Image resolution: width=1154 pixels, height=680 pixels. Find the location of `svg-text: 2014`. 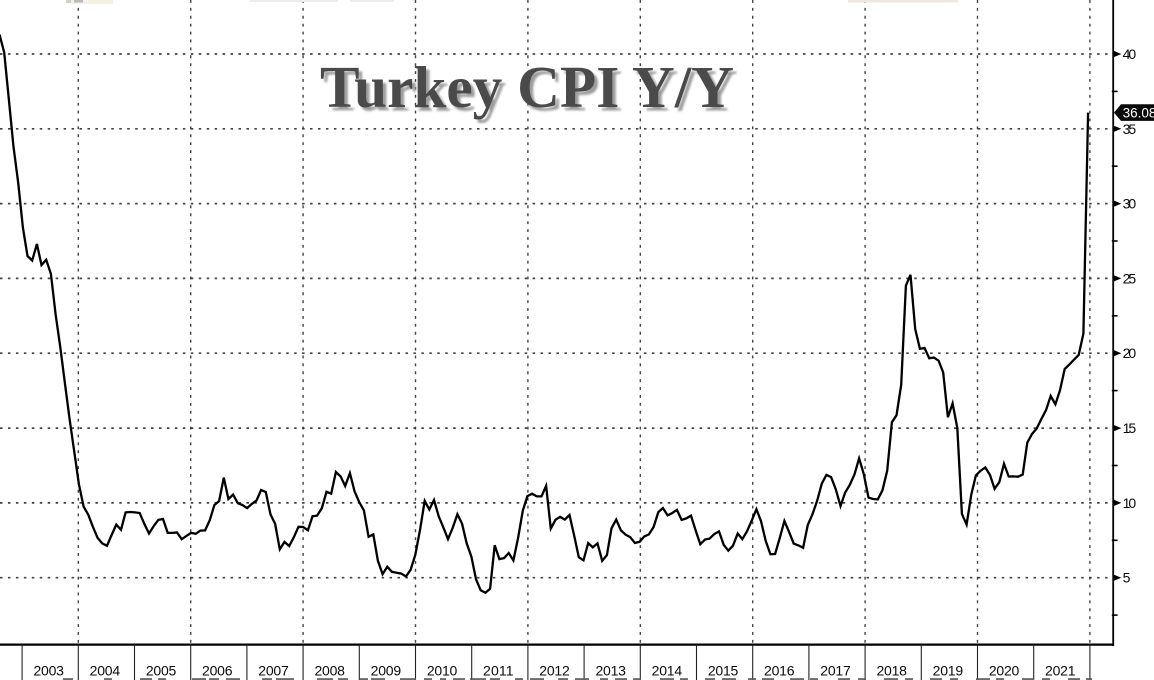

svg-text: 2014 is located at coordinates (667, 671).